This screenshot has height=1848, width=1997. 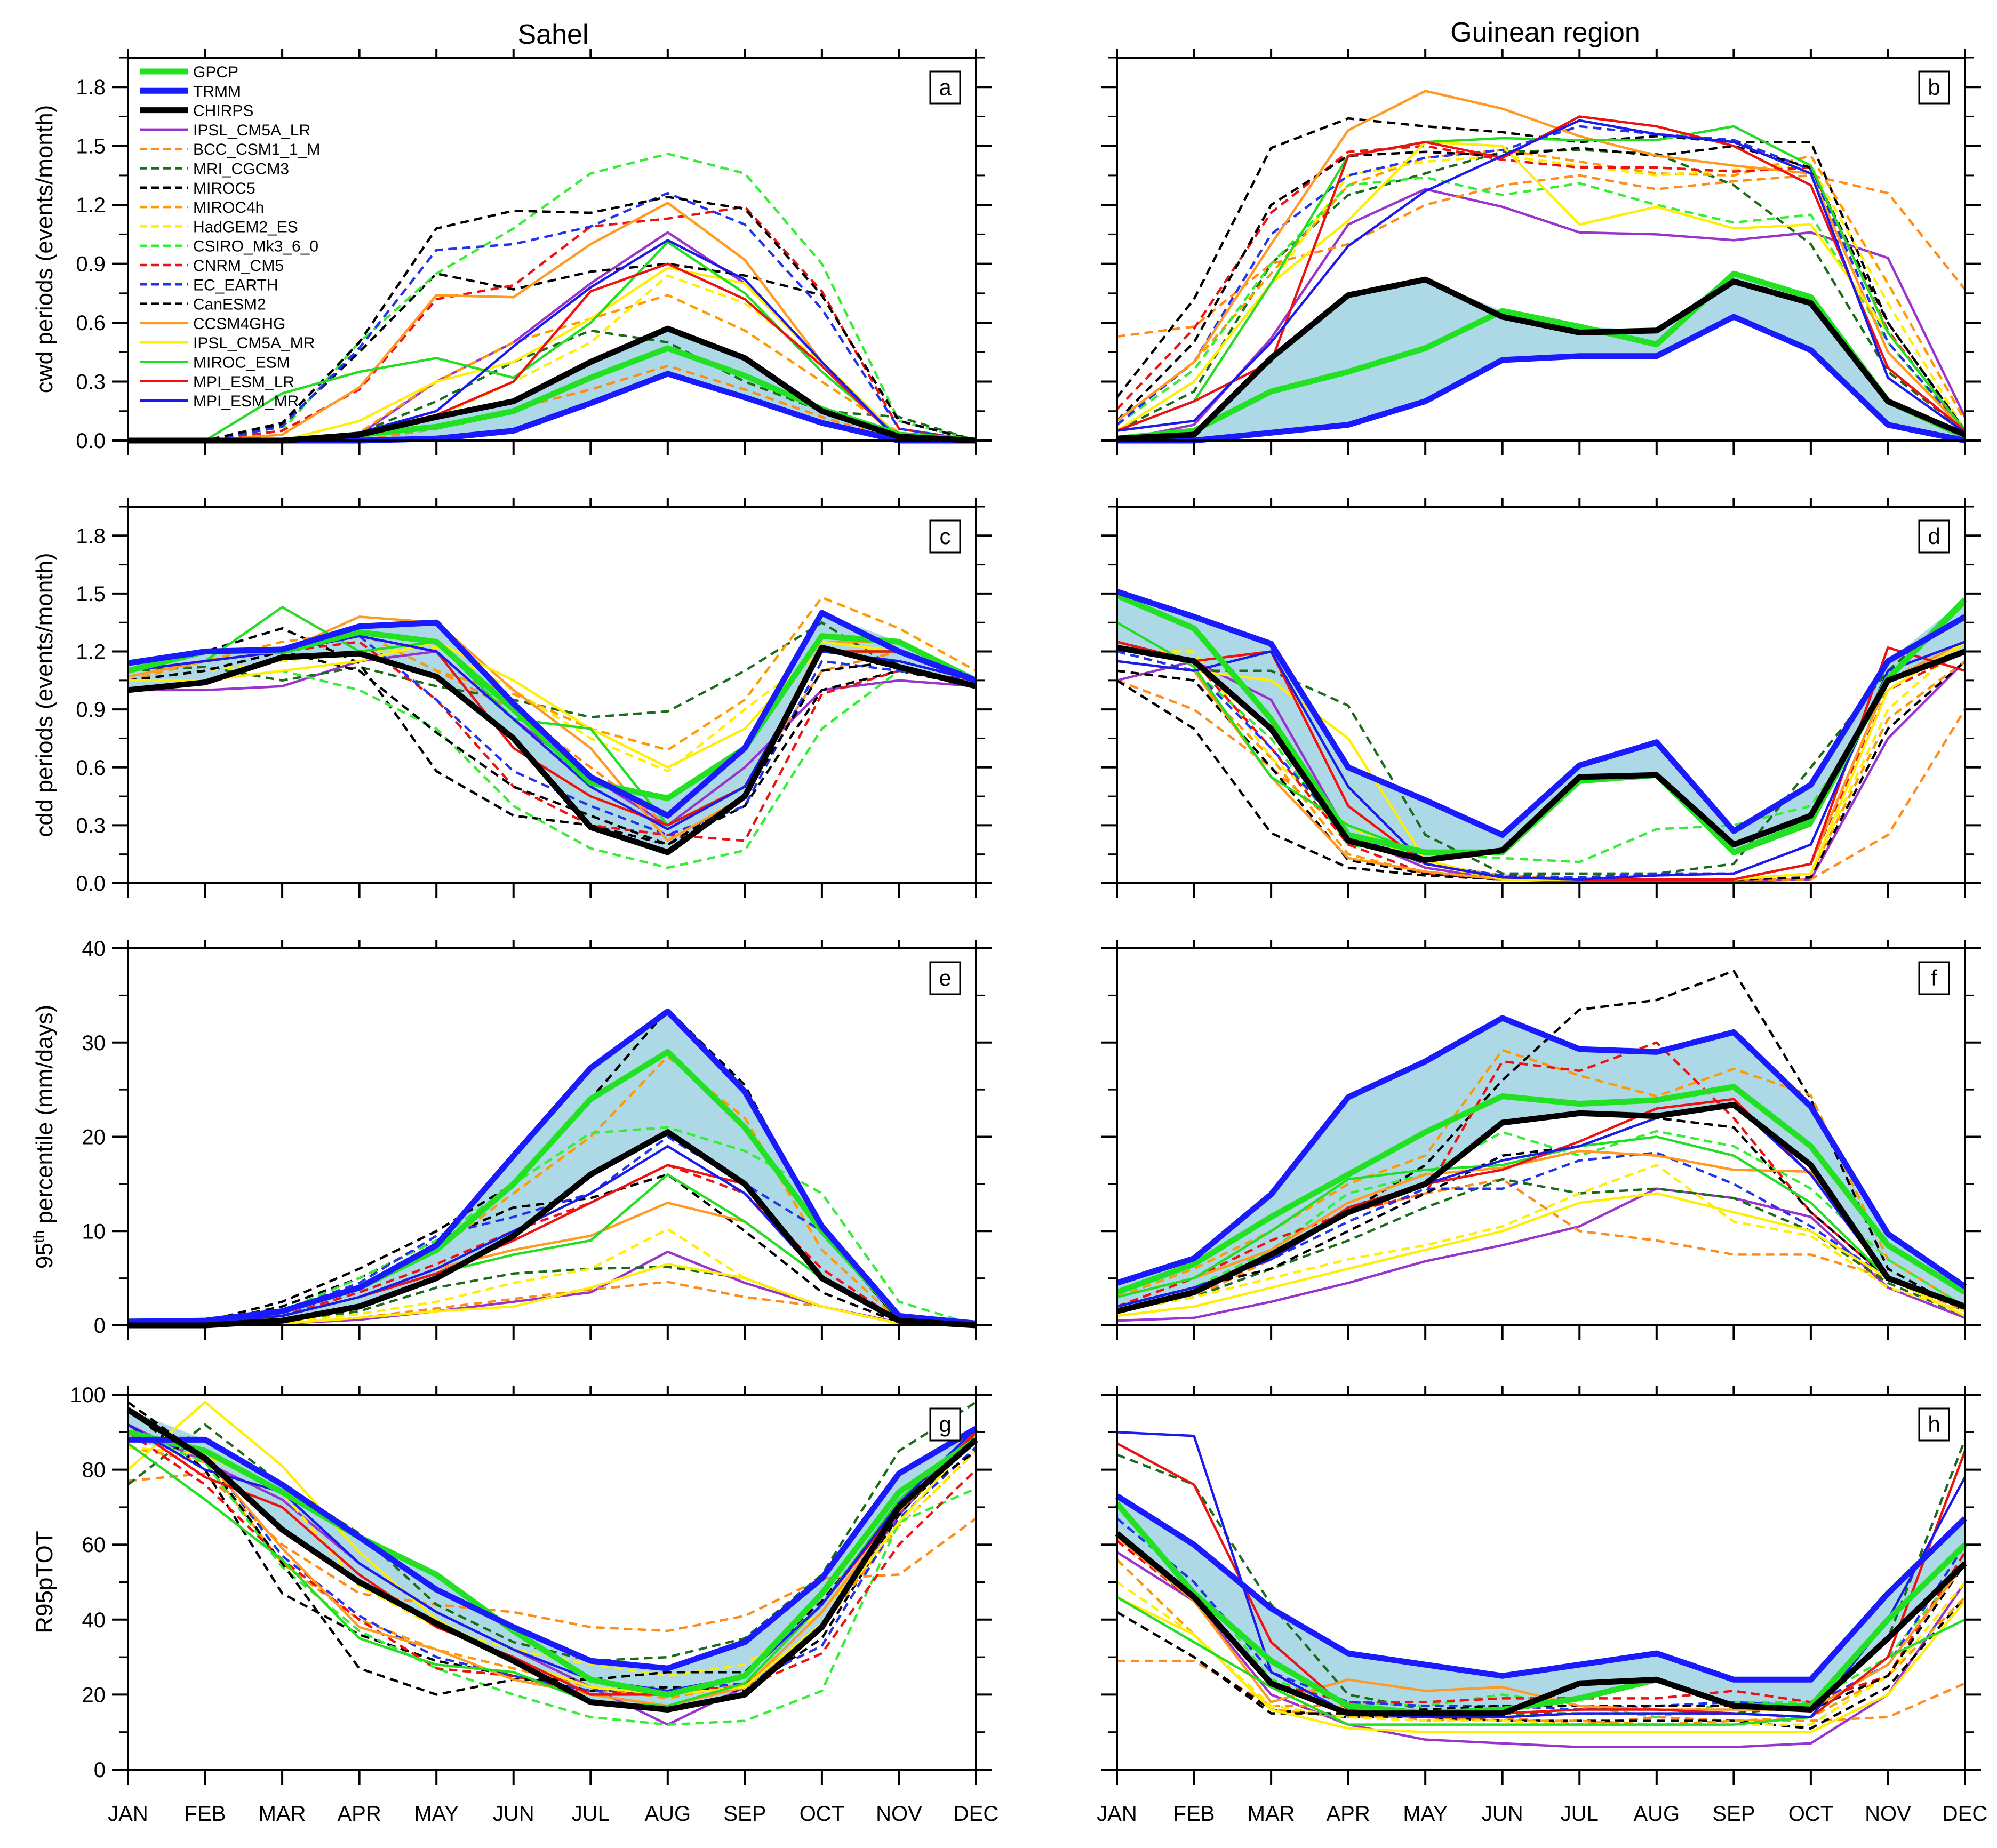 What do you see at coordinates (91, 768) in the screenshot?
I see `y-tick-label-c: 0.6` at bounding box center [91, 768].